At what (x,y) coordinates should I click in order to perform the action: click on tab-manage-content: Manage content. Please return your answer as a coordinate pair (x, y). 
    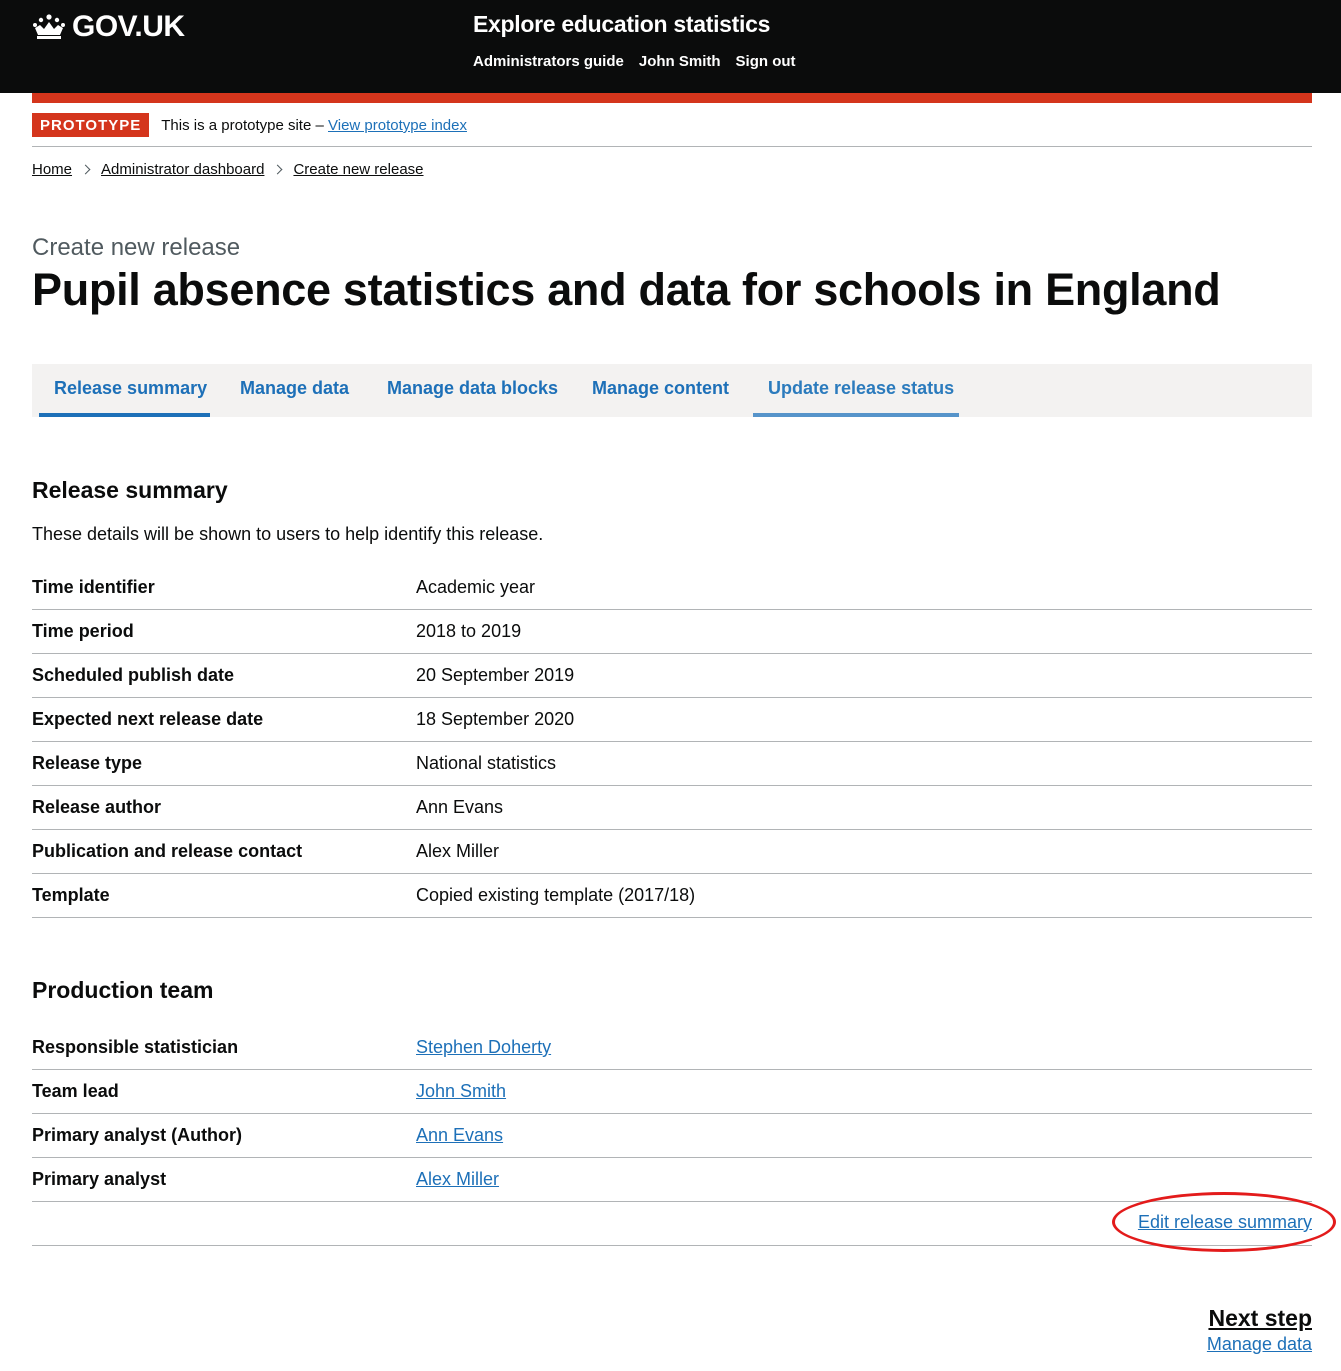
    Looking at the image, I should click on (661, 388).